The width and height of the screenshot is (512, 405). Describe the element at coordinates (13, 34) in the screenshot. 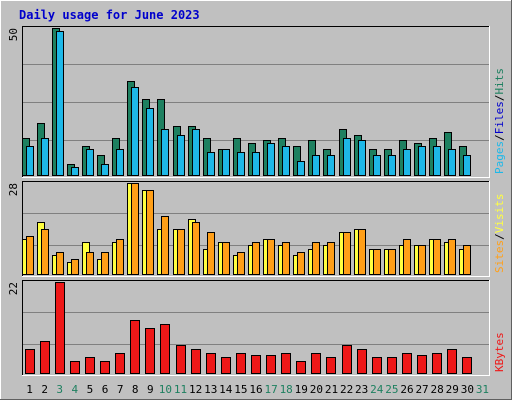

I see `y-max-label: 50` at that location.